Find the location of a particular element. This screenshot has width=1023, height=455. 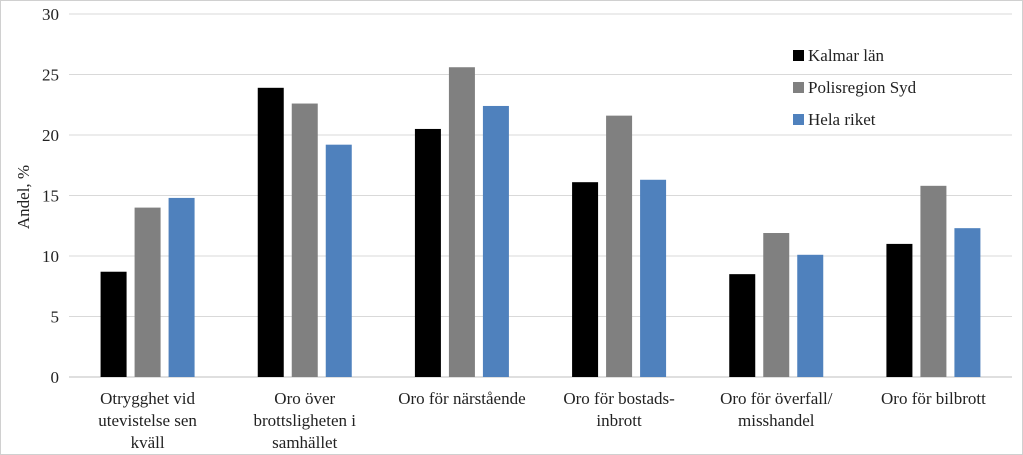

category-label: Oro för bostads-inbrott is located at coordinates (619, 409).